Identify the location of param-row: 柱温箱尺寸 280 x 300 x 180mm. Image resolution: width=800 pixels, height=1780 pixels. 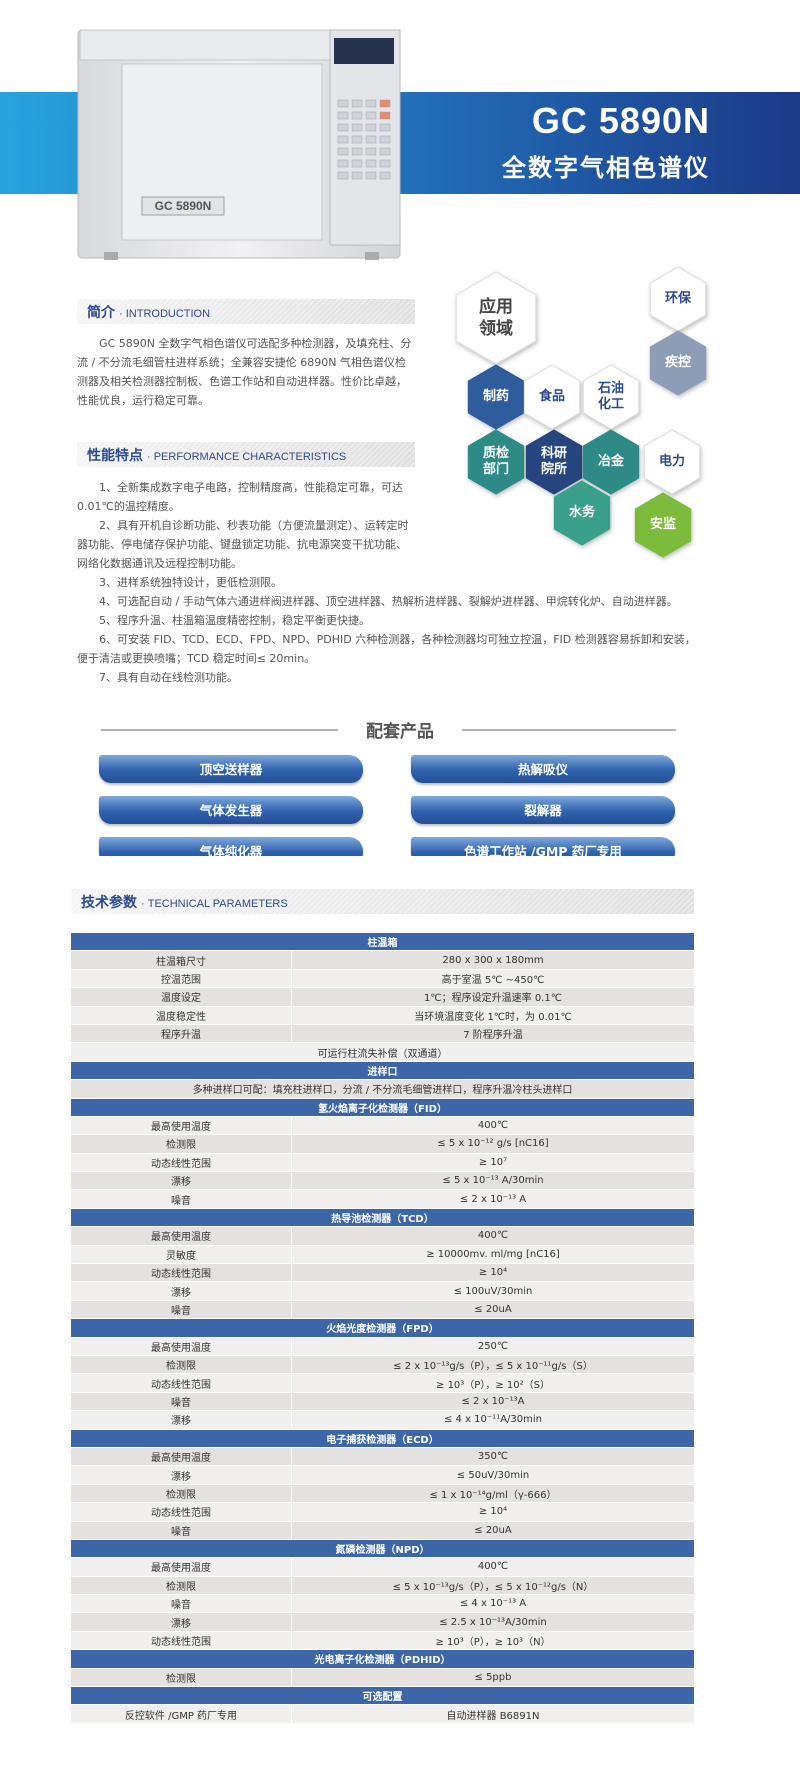
(382, 960).